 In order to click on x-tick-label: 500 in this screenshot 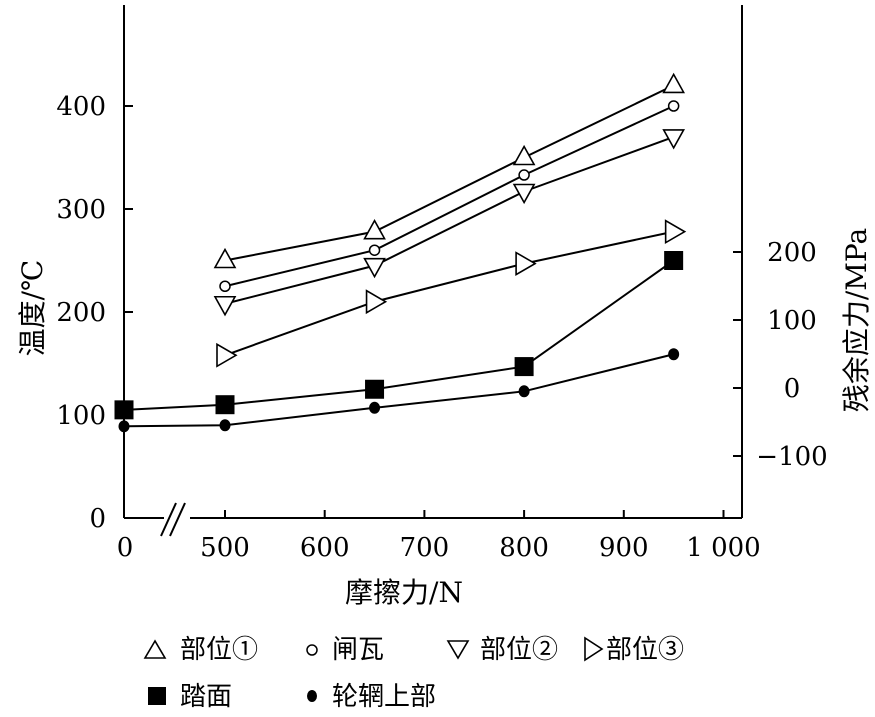, I will do `click(225, 548)`.